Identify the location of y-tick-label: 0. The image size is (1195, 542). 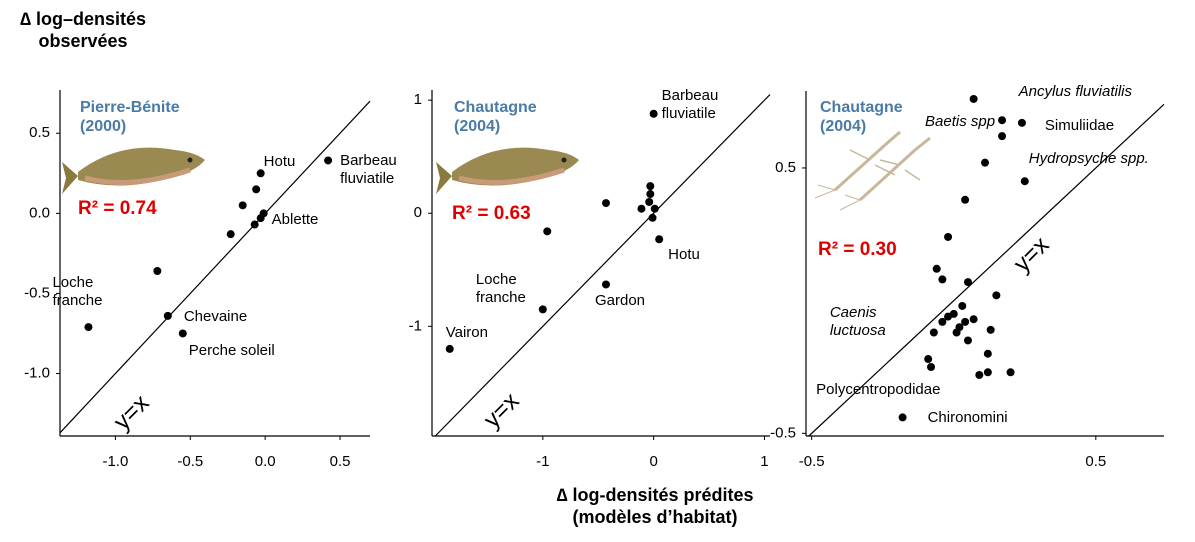
(418, 212).